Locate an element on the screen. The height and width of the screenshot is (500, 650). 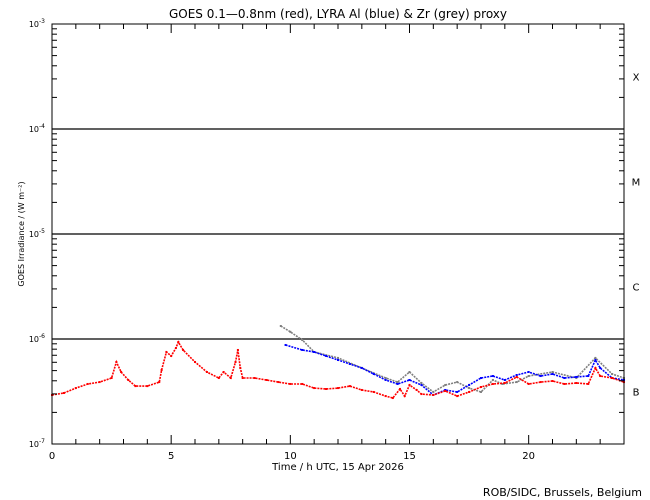
y-tick-label: 10⁻⁵ is located at coordinates (37, 233).